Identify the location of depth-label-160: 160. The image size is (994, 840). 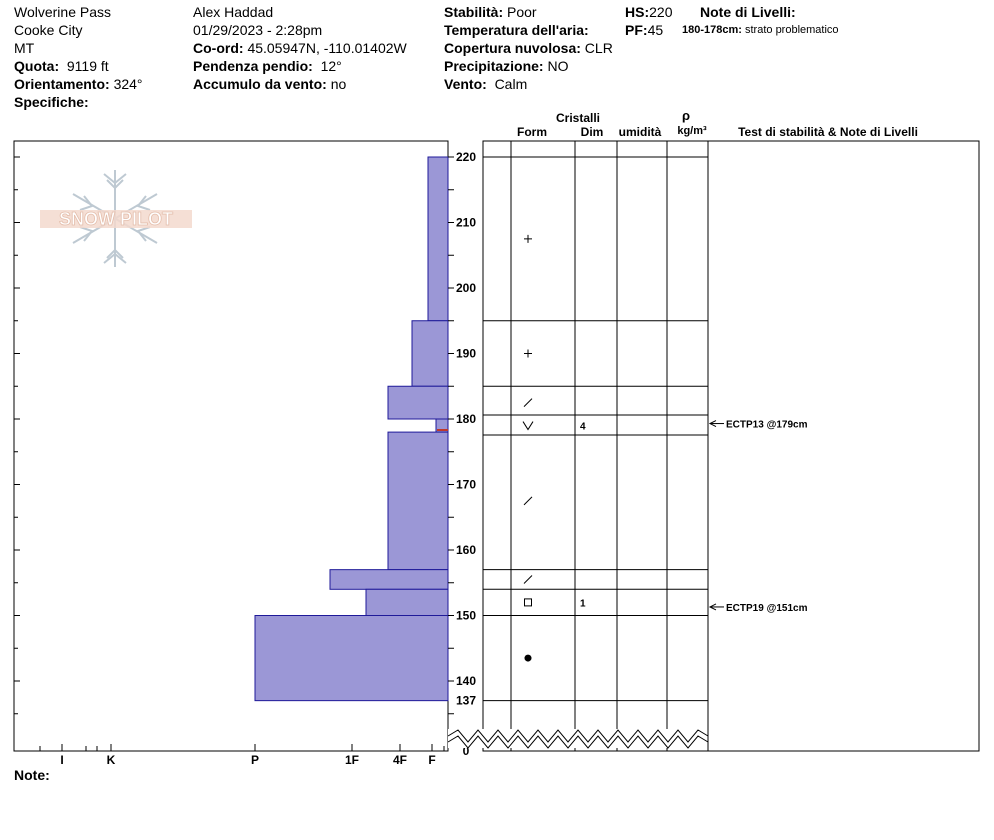
(466, 550).